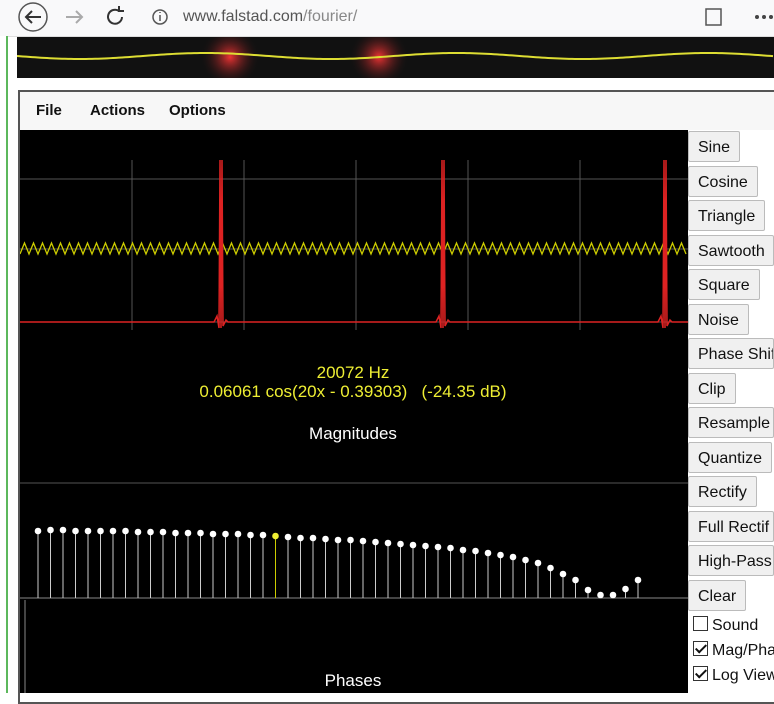 Image resolution: width=774 pixels, height=704 pixels. Describe the element at coordinates (735, 625) in the screenshot. I see `checkbox-label: Sound` at that location.